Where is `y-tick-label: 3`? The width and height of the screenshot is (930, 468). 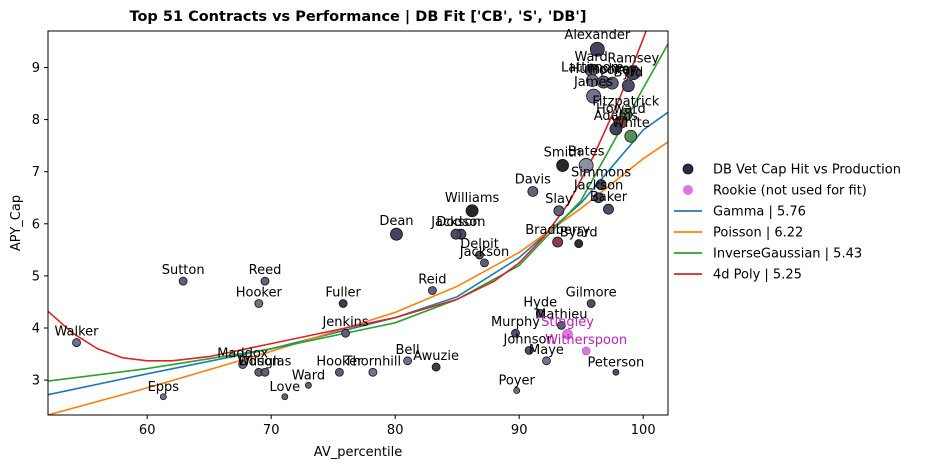 y-tick-label: 3 is located at coordinates (36, 381).